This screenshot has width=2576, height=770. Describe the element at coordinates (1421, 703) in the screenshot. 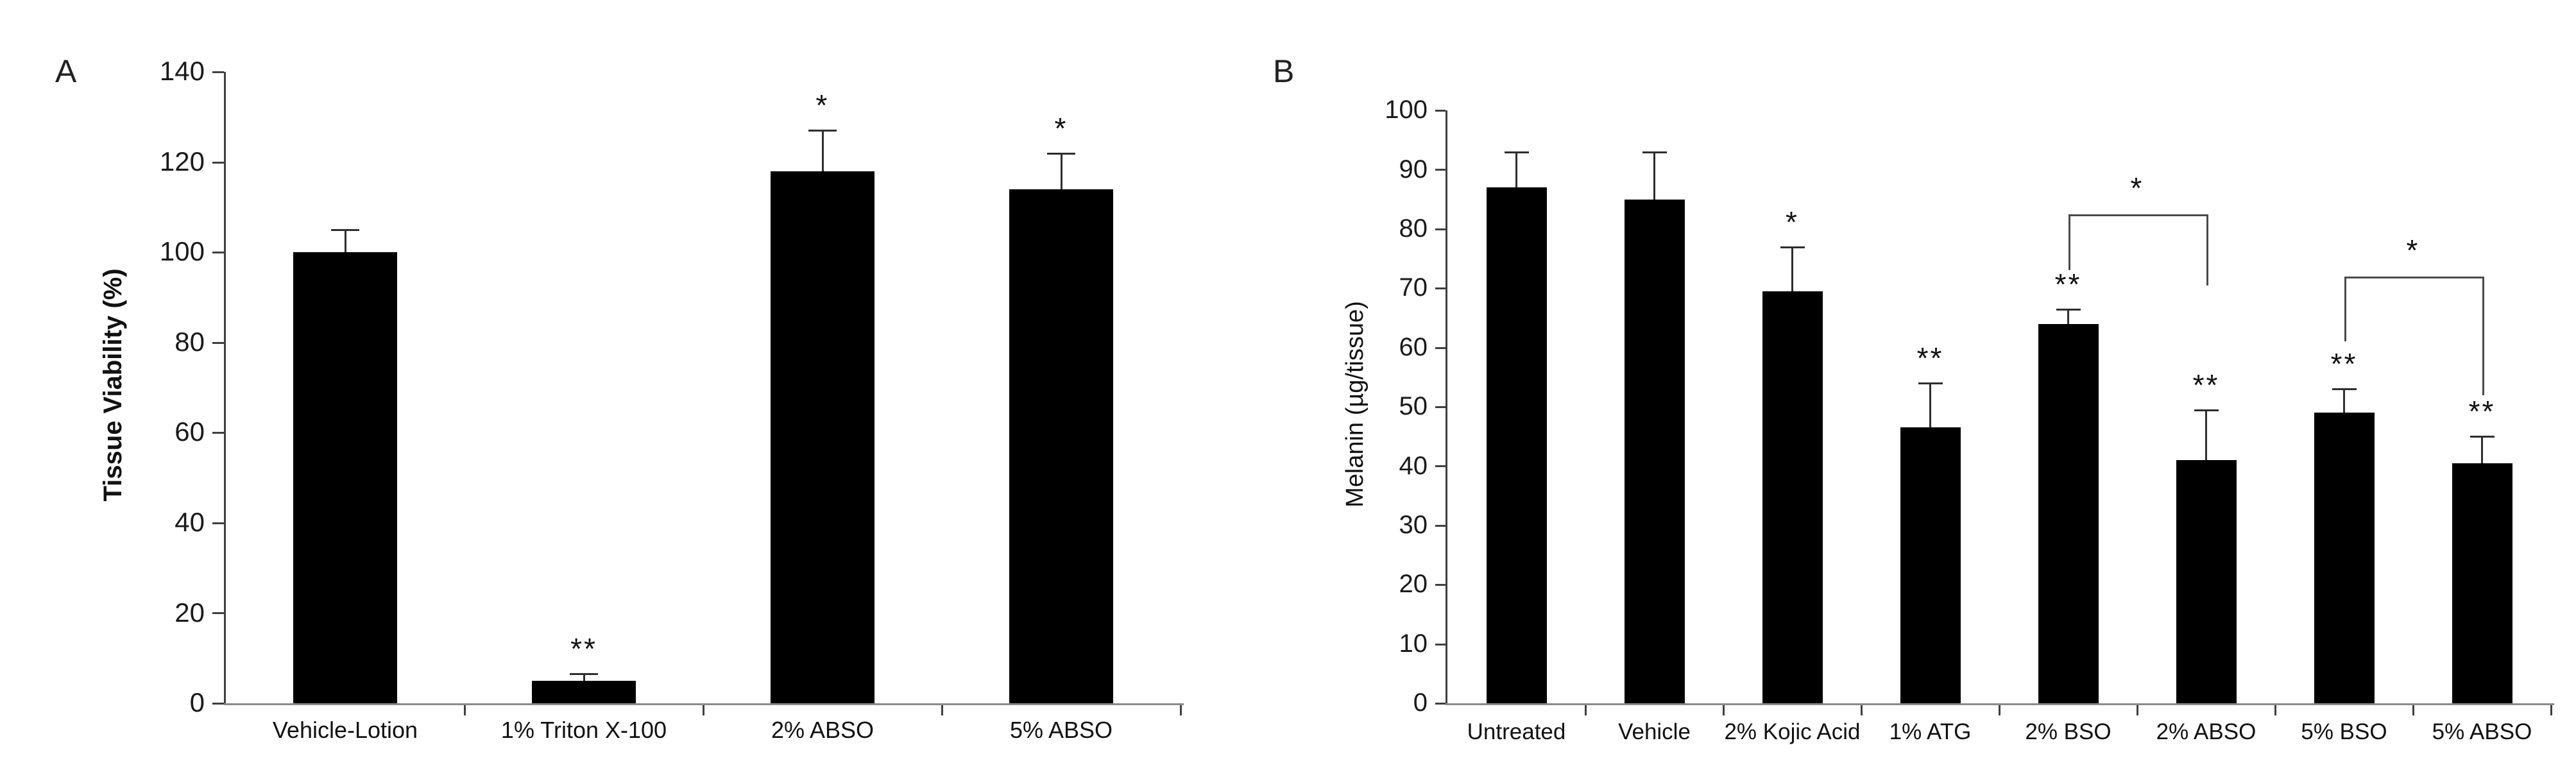

I see `y-tick-label: 0` at that location.